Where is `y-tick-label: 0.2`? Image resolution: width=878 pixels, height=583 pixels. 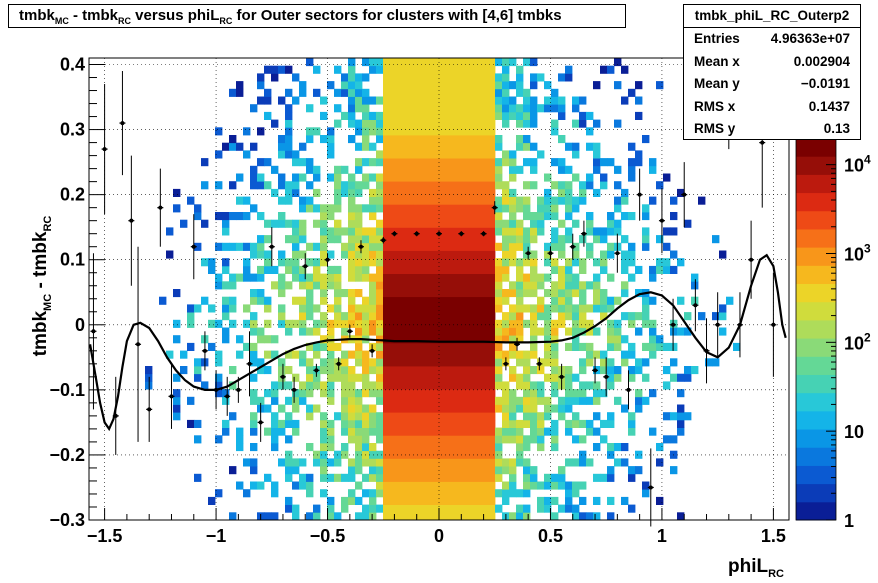 y-tick-label: 0.2 is located at coordinates (72, 195).